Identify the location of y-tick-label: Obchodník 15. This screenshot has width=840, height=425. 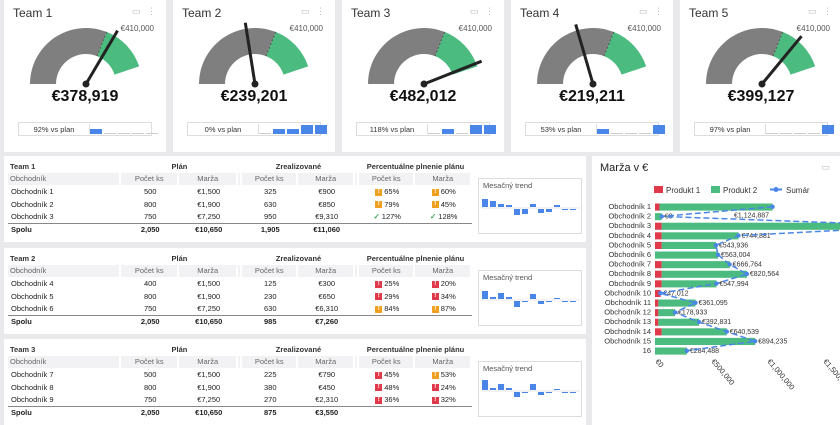
(627, 340).